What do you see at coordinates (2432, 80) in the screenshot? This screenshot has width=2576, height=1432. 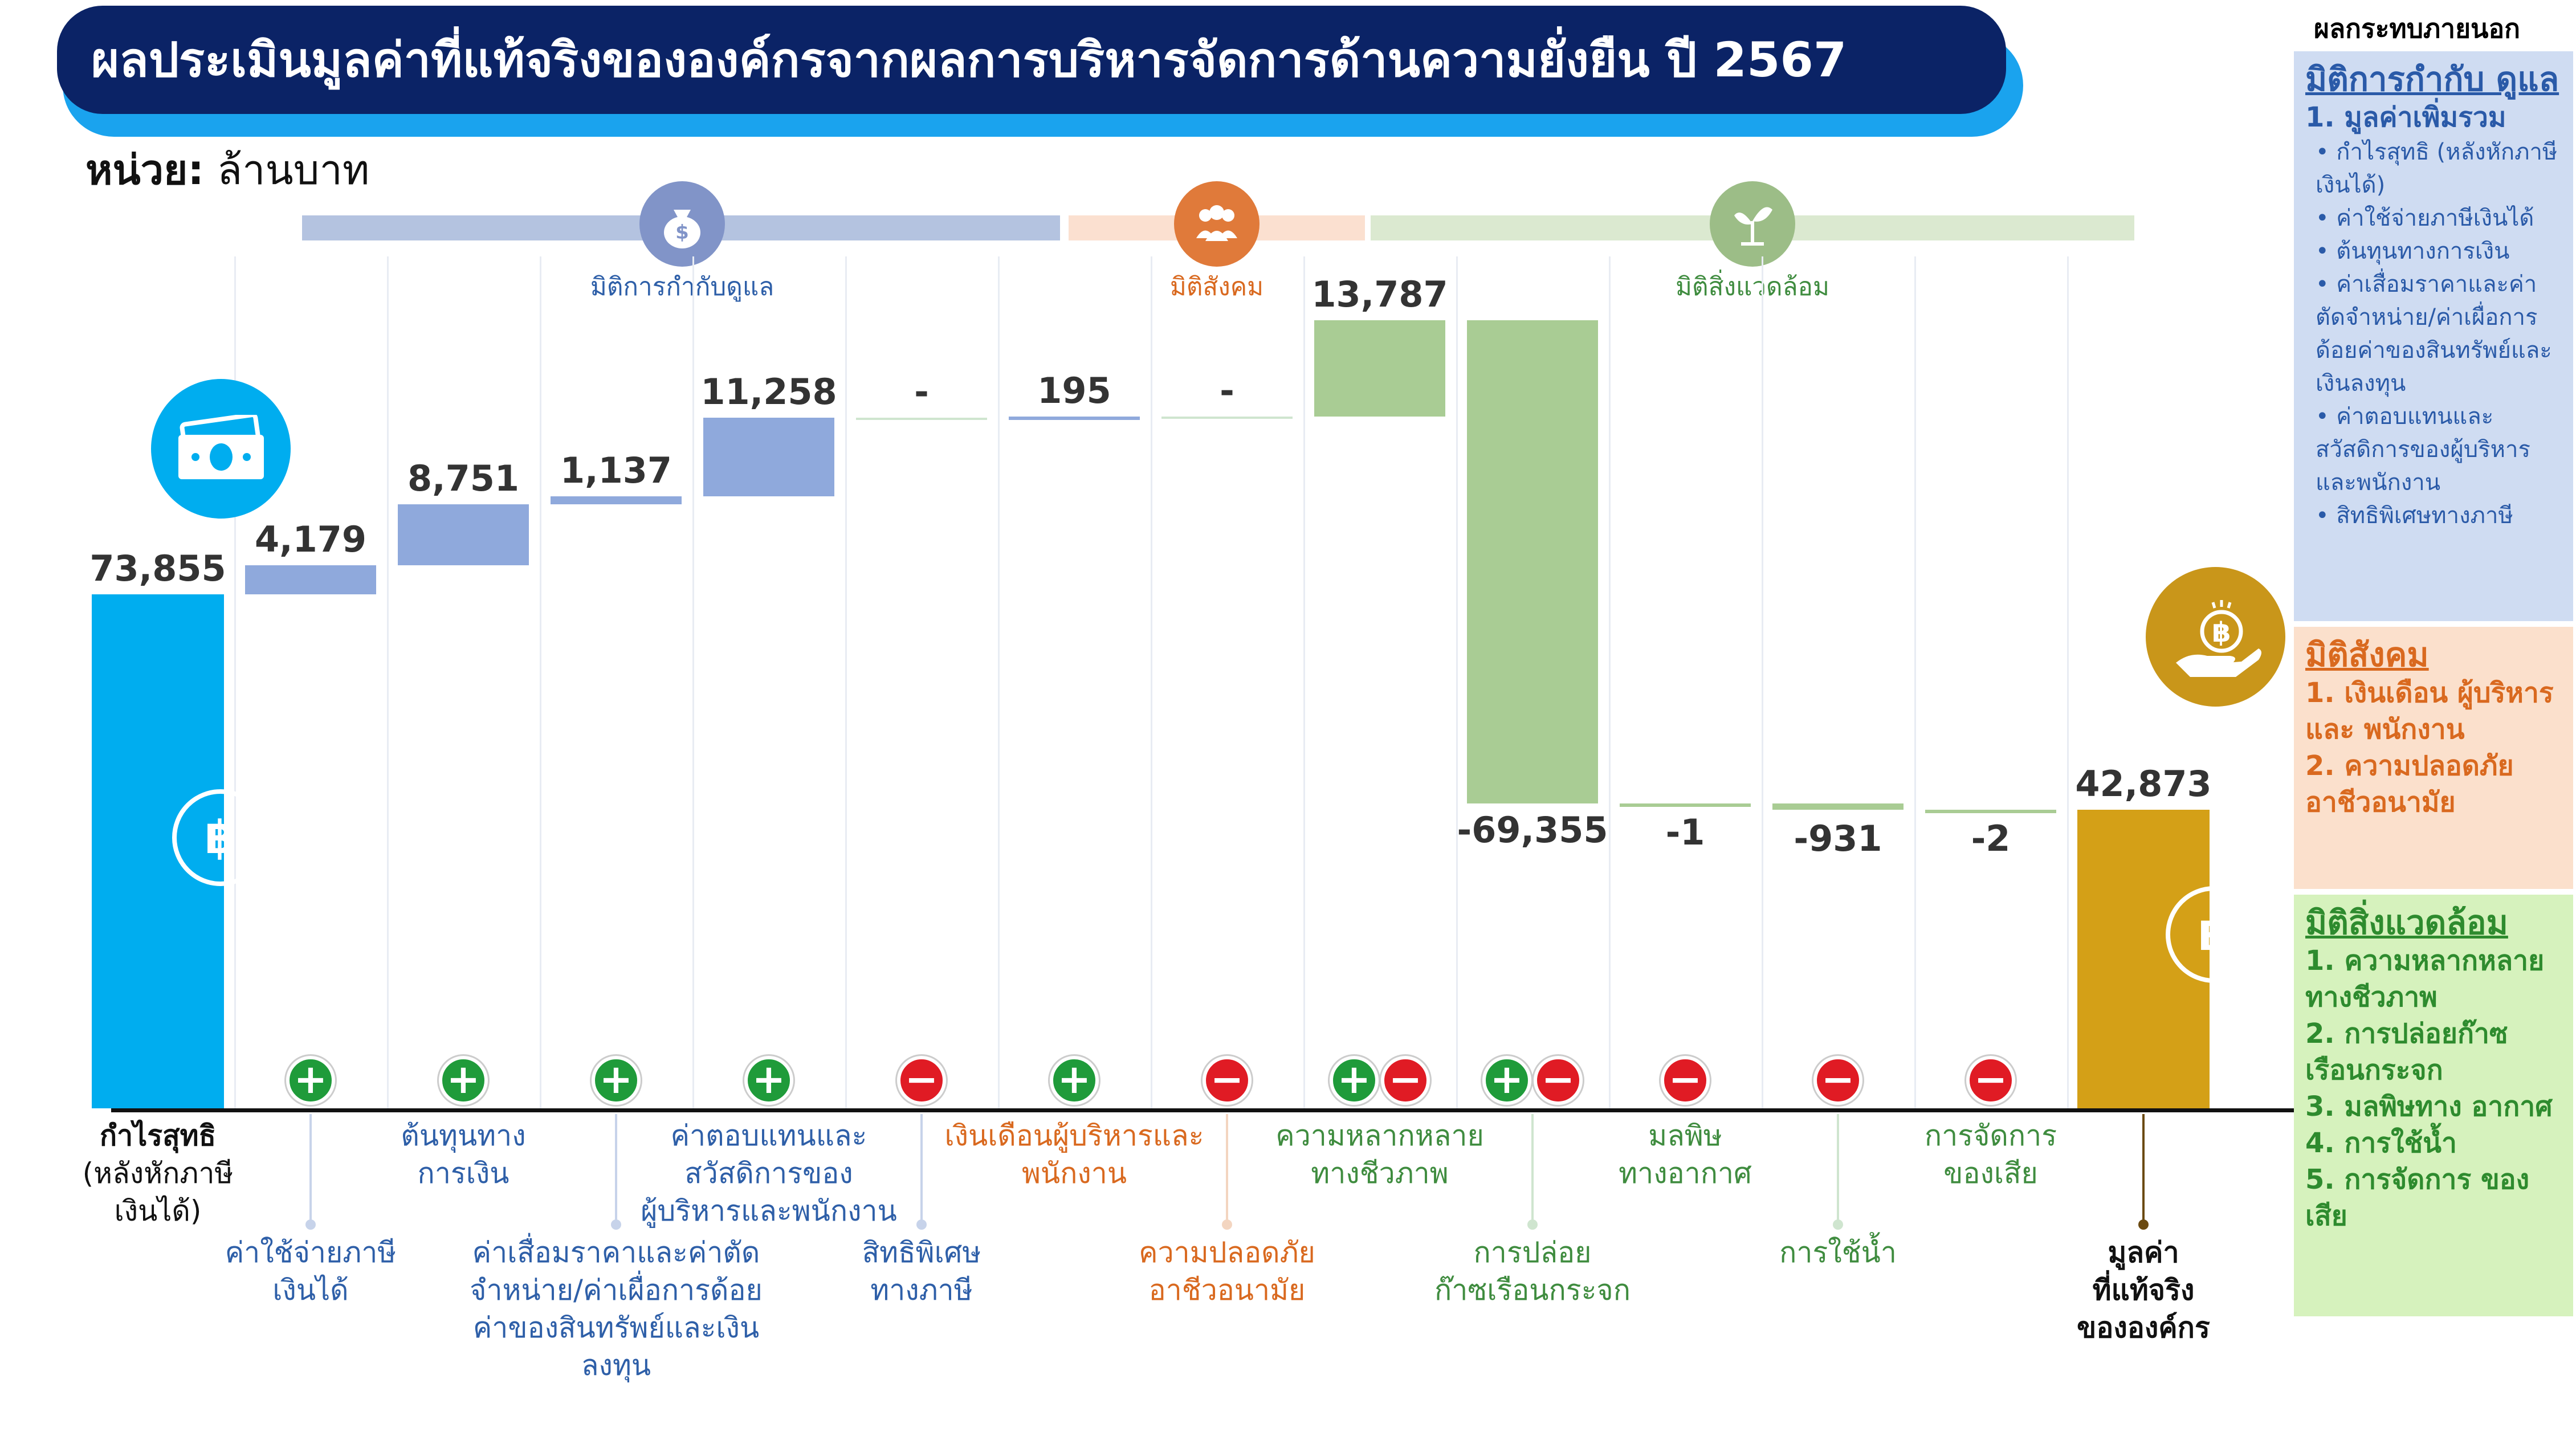 I see `panel-governance-heading: มิติการกำกับ ดูแล` at bounding box center [2432, 80].